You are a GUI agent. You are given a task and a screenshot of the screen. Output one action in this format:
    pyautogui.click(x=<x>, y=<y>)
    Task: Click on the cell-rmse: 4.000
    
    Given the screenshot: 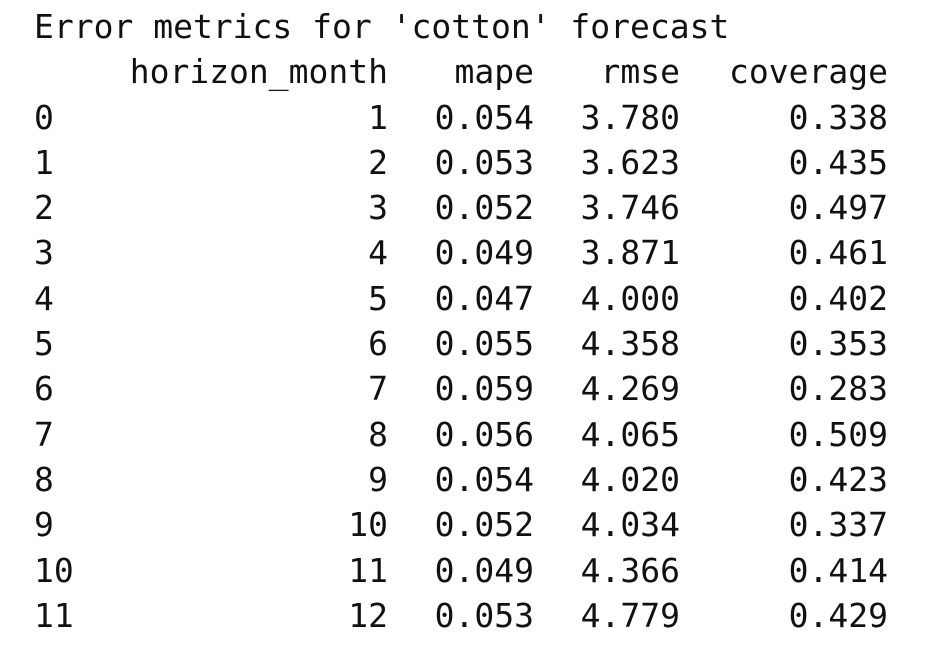 What is the action you would take?
    pyautogui.click(x=630, y=298)
    